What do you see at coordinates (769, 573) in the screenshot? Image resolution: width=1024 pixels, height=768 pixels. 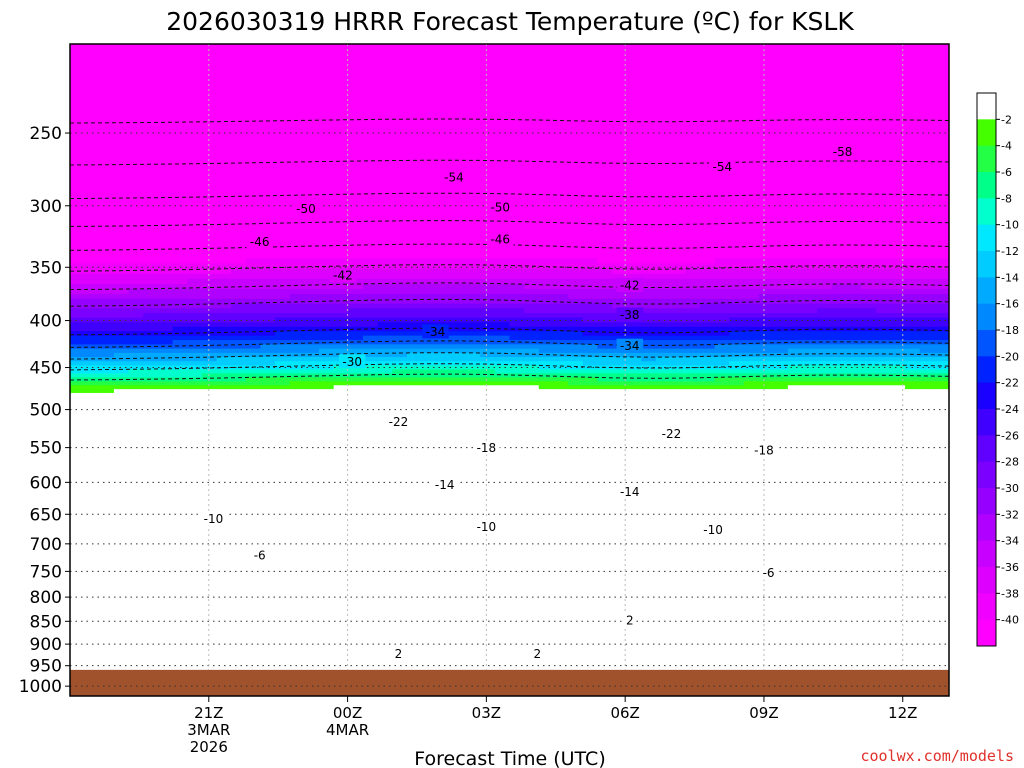 I see `isotherm-label: -6` at bounding box center [769, 573].